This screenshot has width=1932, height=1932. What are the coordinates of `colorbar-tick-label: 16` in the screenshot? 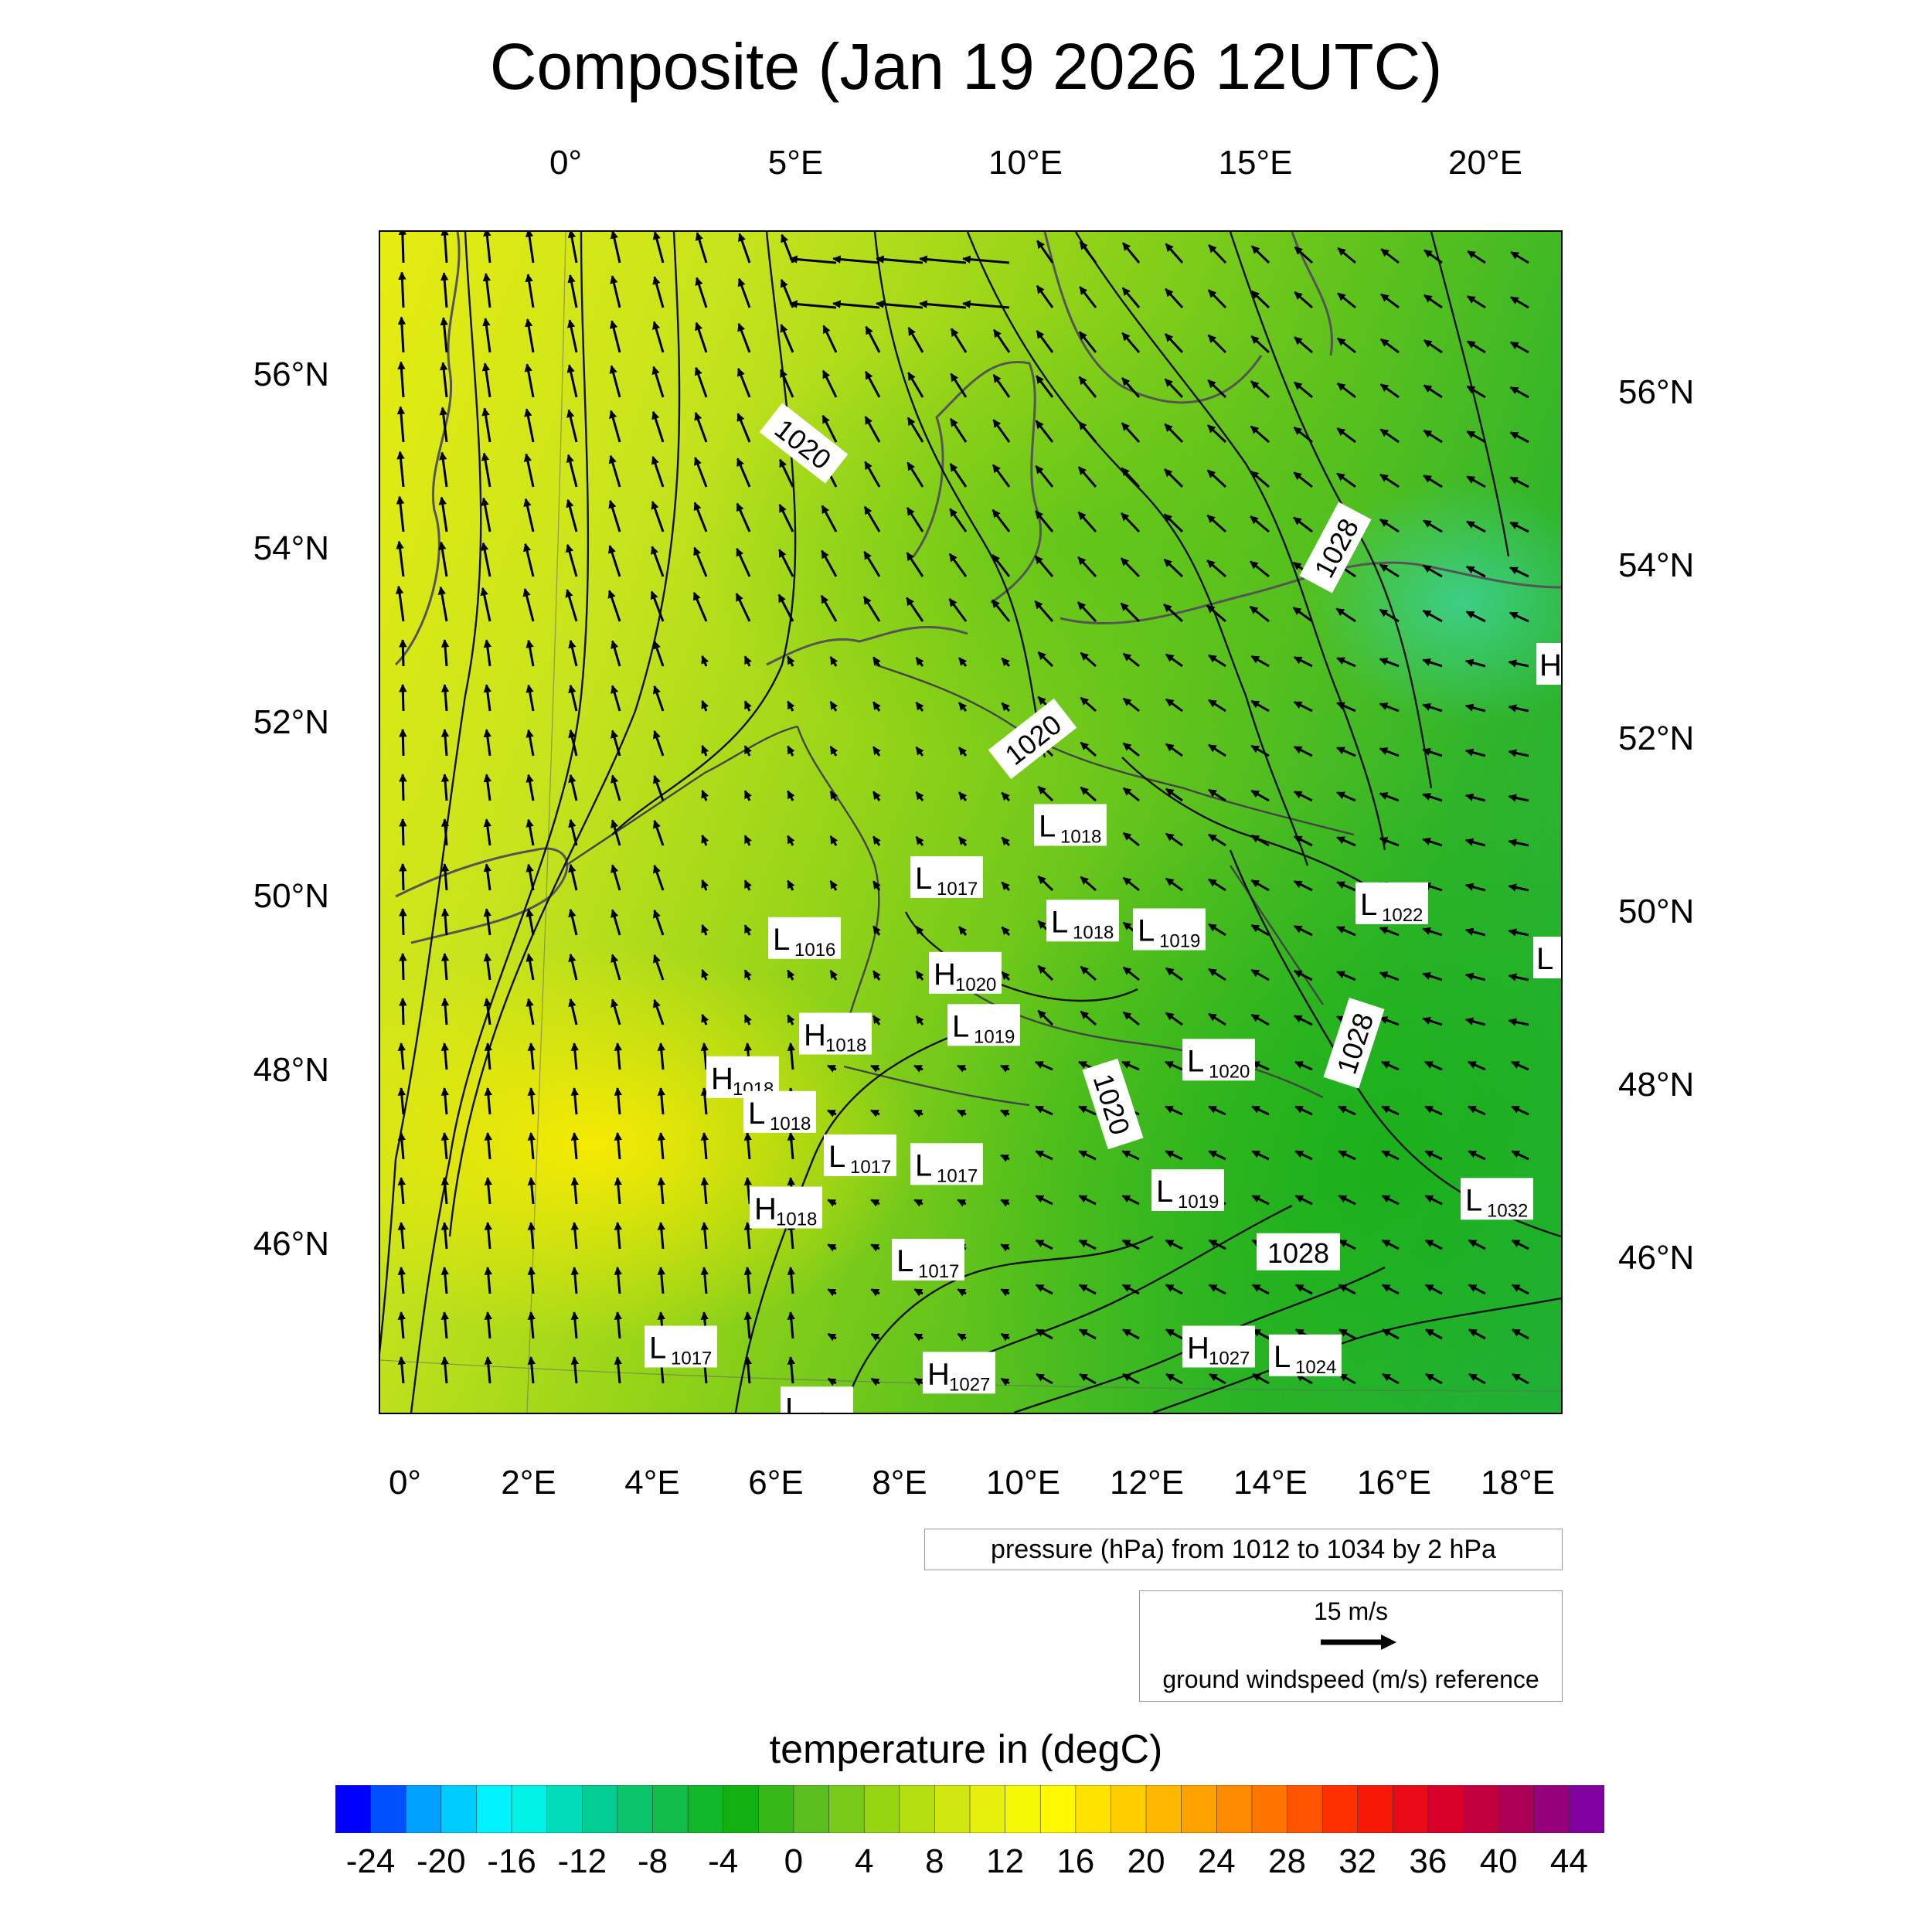 It's located at (1076, 1861).